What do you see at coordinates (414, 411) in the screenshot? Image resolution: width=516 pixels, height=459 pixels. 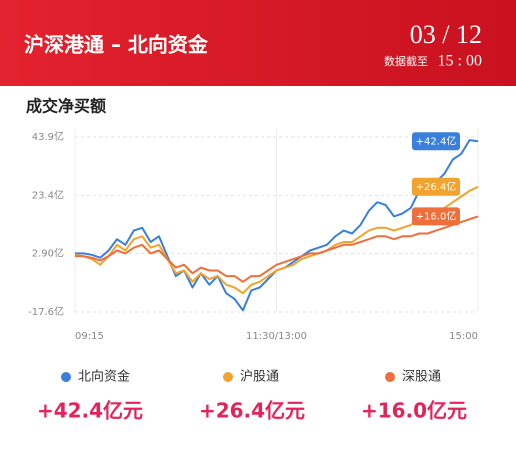 I see `total-value: +16.0亿元` at bounding box center [414, 411].